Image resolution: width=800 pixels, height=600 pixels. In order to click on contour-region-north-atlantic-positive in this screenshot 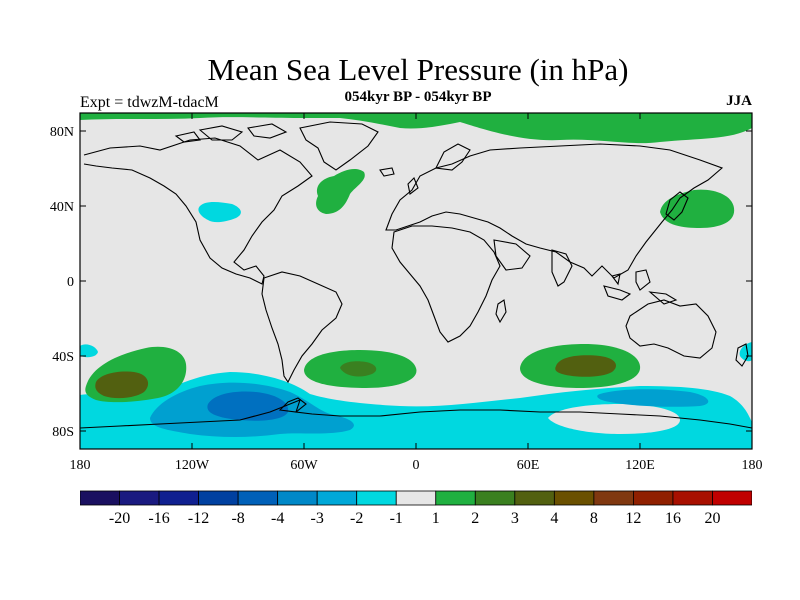, I will do `click(340, 191)`.